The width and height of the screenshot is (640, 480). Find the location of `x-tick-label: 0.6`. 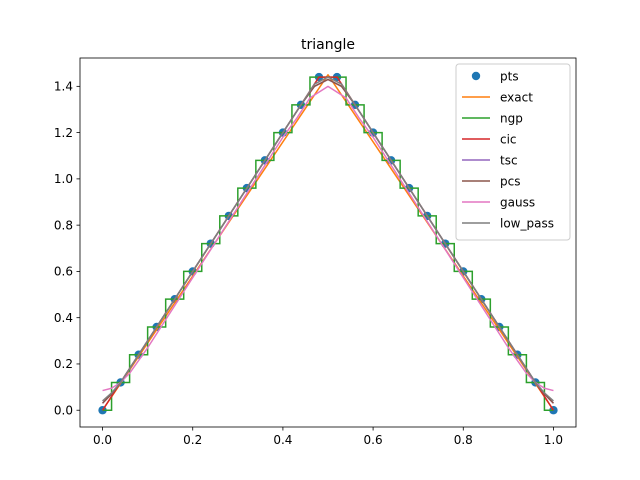

x-tick-label: 0.6 is located at coordinates (373, 440).